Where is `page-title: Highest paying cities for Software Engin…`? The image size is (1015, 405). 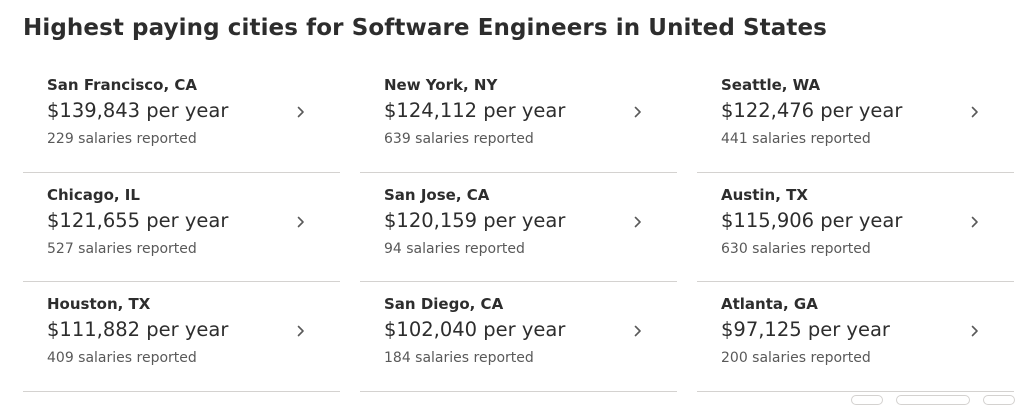 page-title: Highest paying cities for Software Engin… is located at coordinates (425, 28).